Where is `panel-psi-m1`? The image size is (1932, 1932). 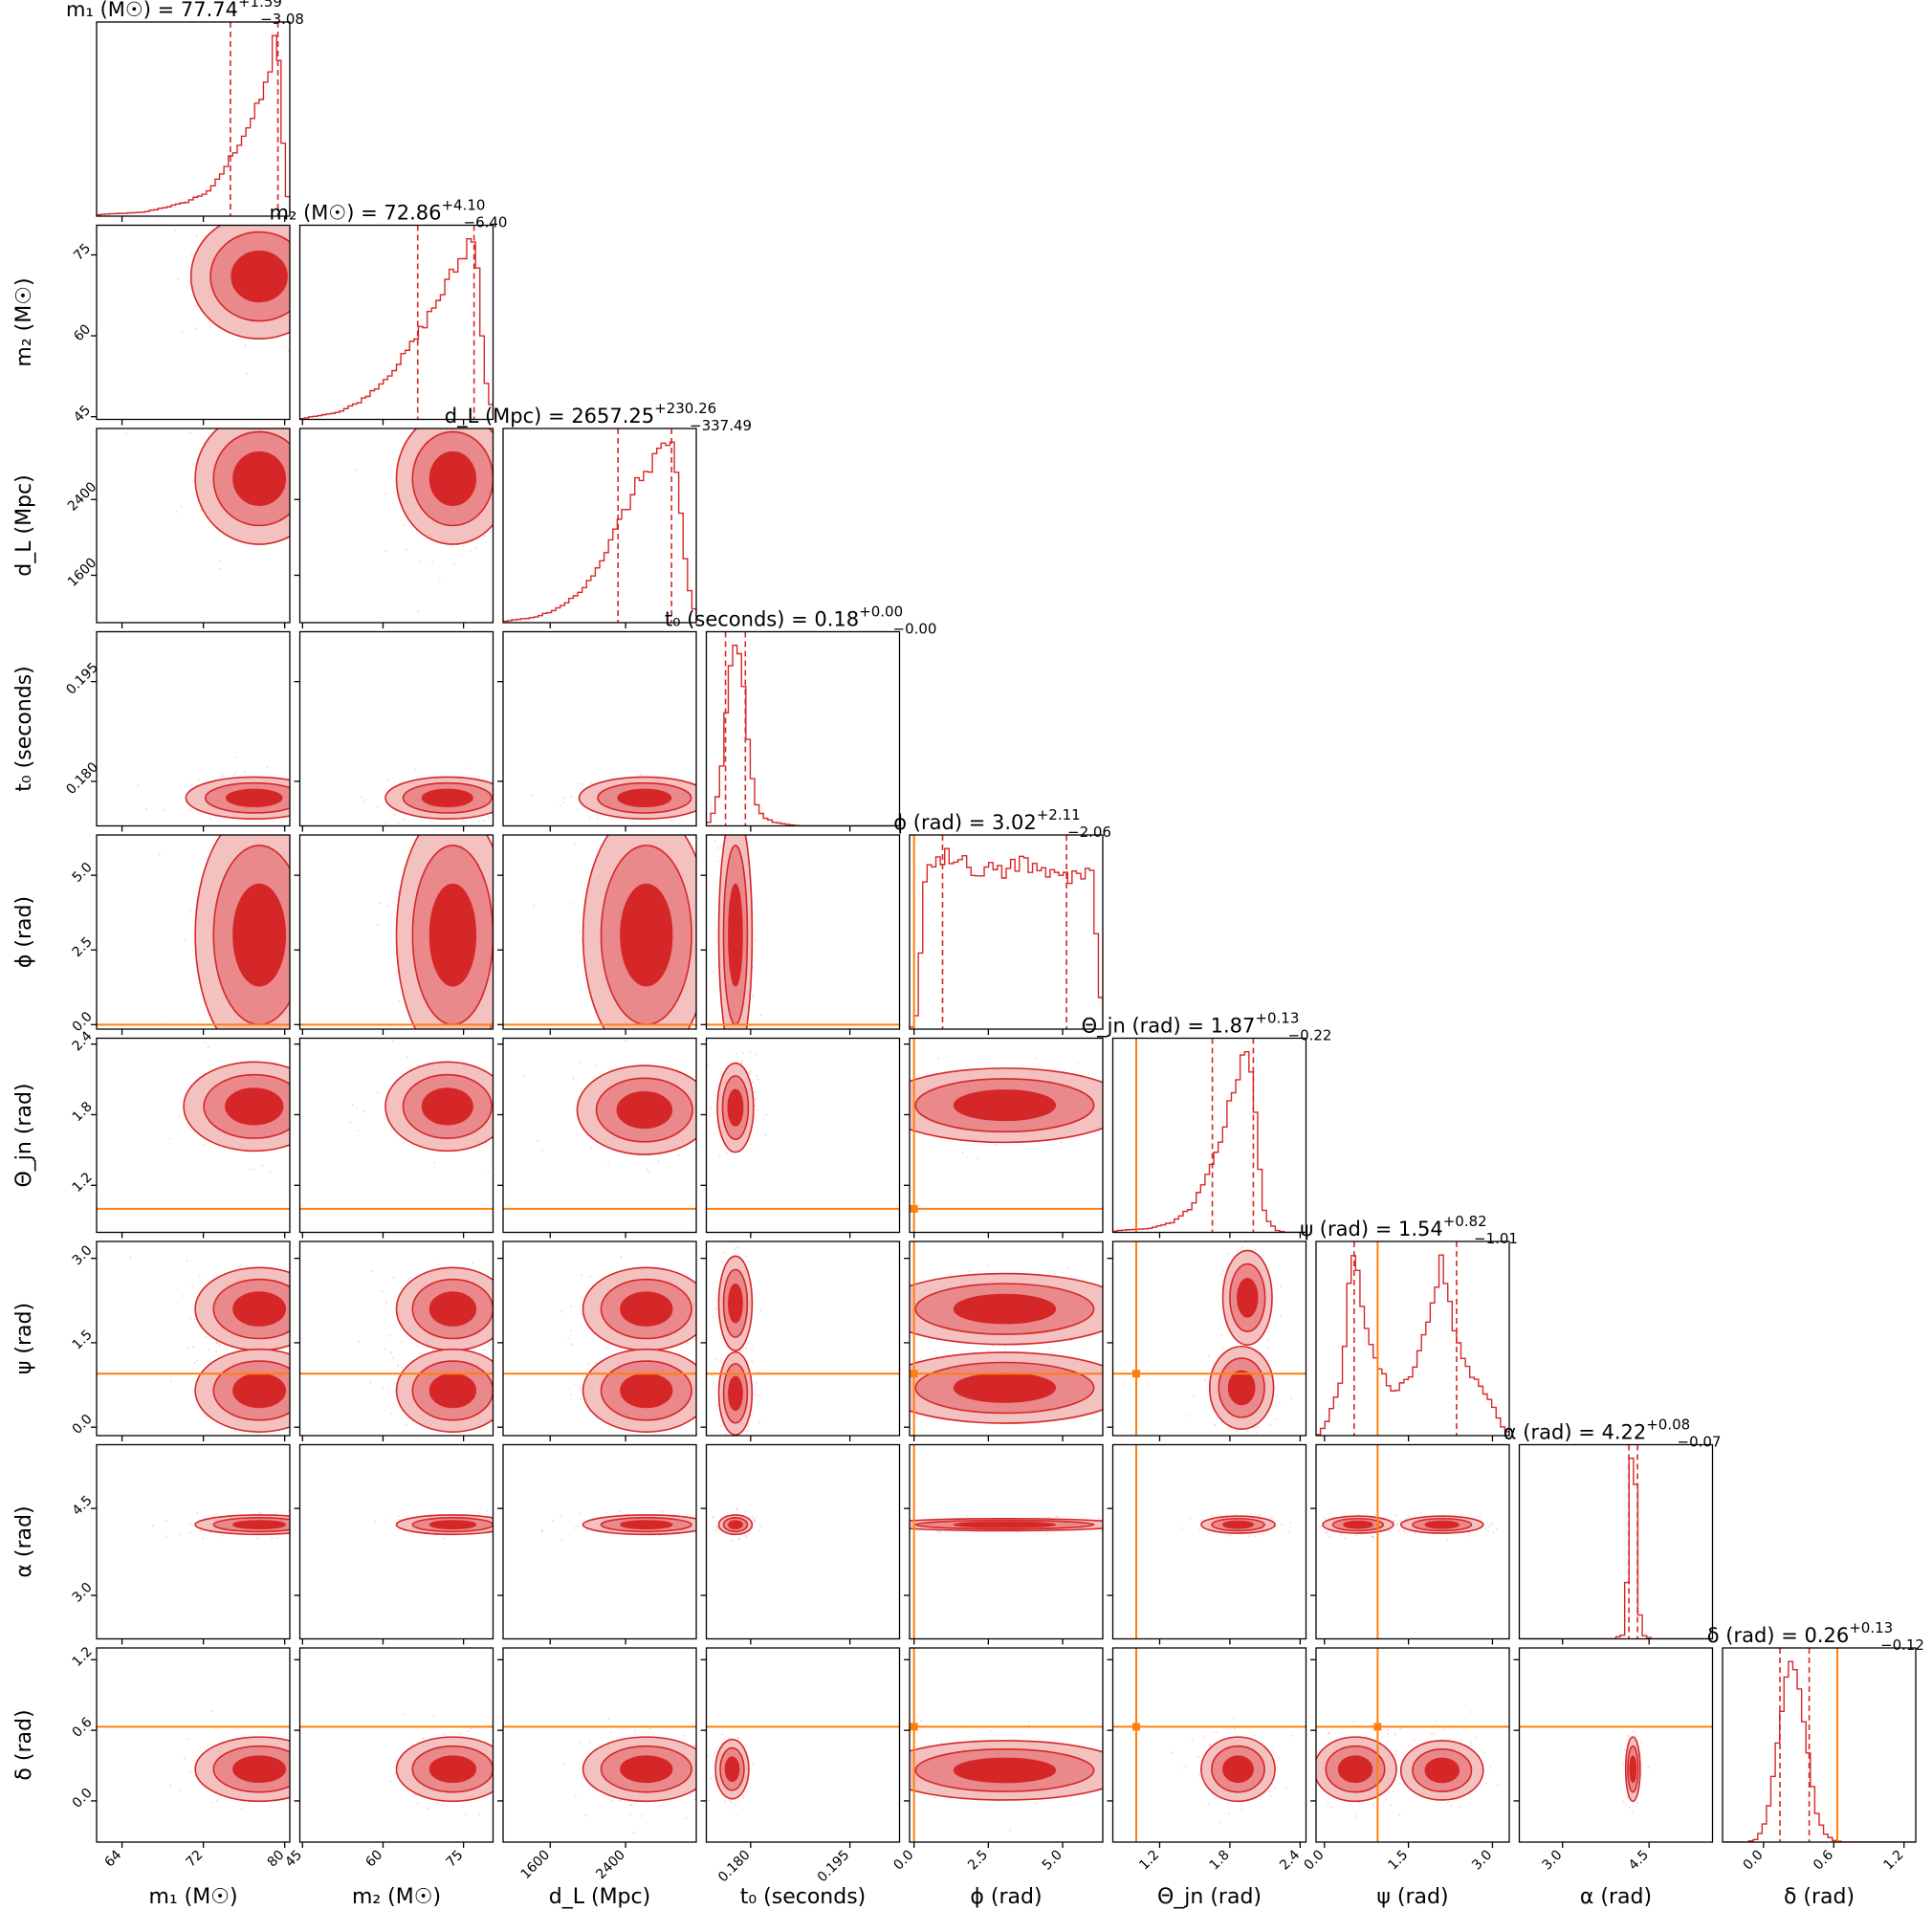 panel-psi-m1 is located at coordinates (210, 1345).